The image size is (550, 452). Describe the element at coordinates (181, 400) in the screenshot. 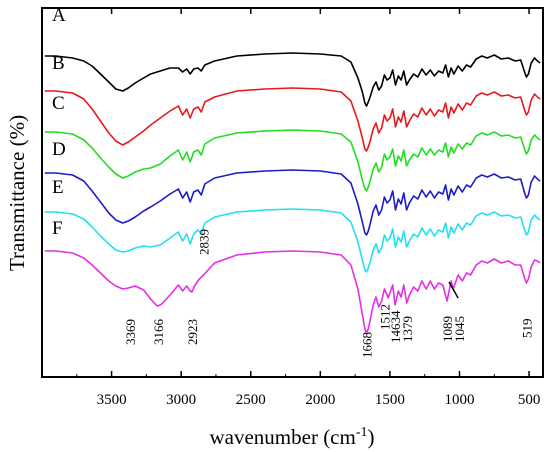

I see `x-tick-label: 3000` at that location.